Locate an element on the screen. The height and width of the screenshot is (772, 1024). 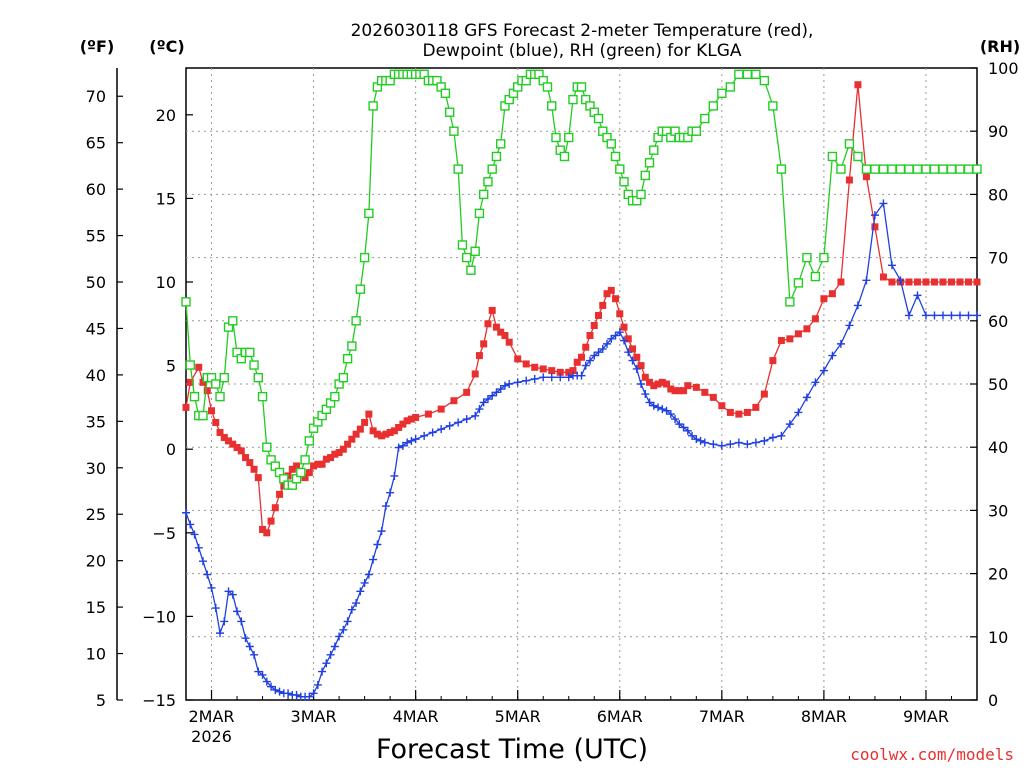
x-tick-label: 7MAR is located at coordinates (722, 716).